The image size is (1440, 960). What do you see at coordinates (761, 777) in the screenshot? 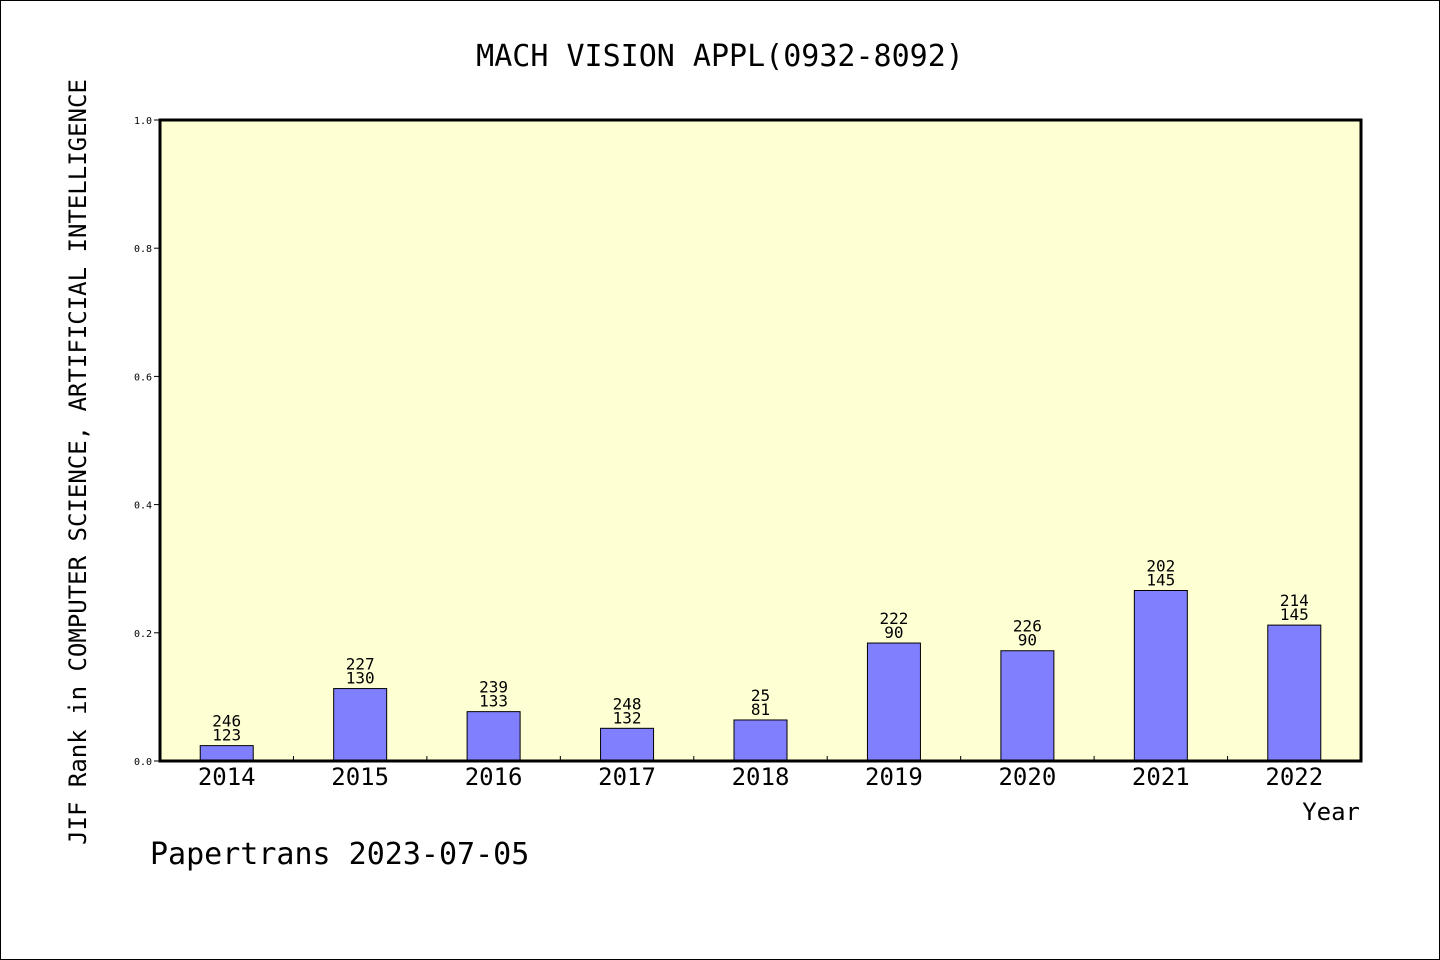
I see `x-tick-label: 2018` at bounding box center [761, 777].